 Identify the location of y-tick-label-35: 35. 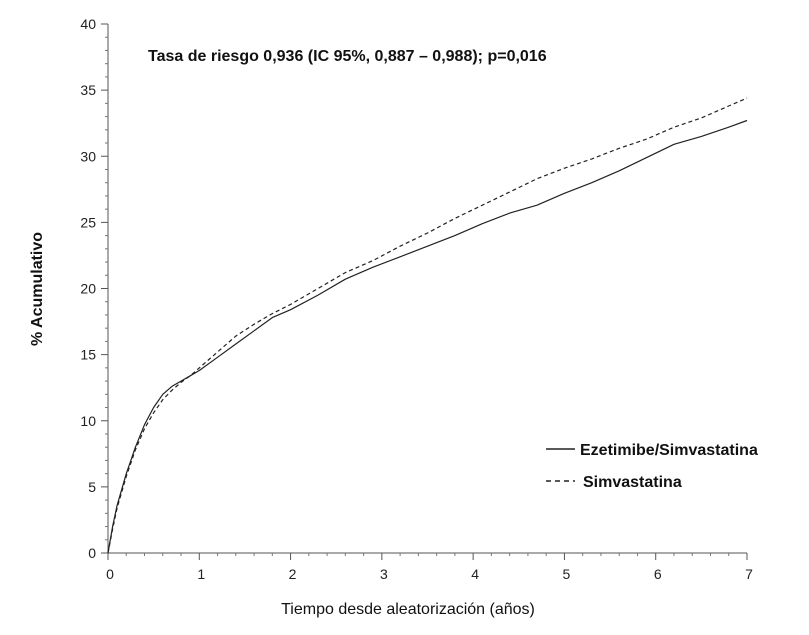
(88, 90).